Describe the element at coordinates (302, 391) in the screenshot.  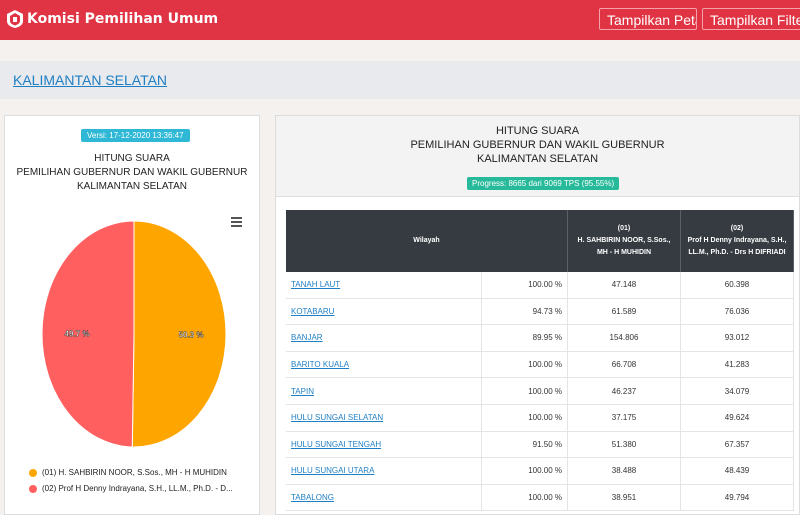
I see `region-link: TAPIN` at that location.